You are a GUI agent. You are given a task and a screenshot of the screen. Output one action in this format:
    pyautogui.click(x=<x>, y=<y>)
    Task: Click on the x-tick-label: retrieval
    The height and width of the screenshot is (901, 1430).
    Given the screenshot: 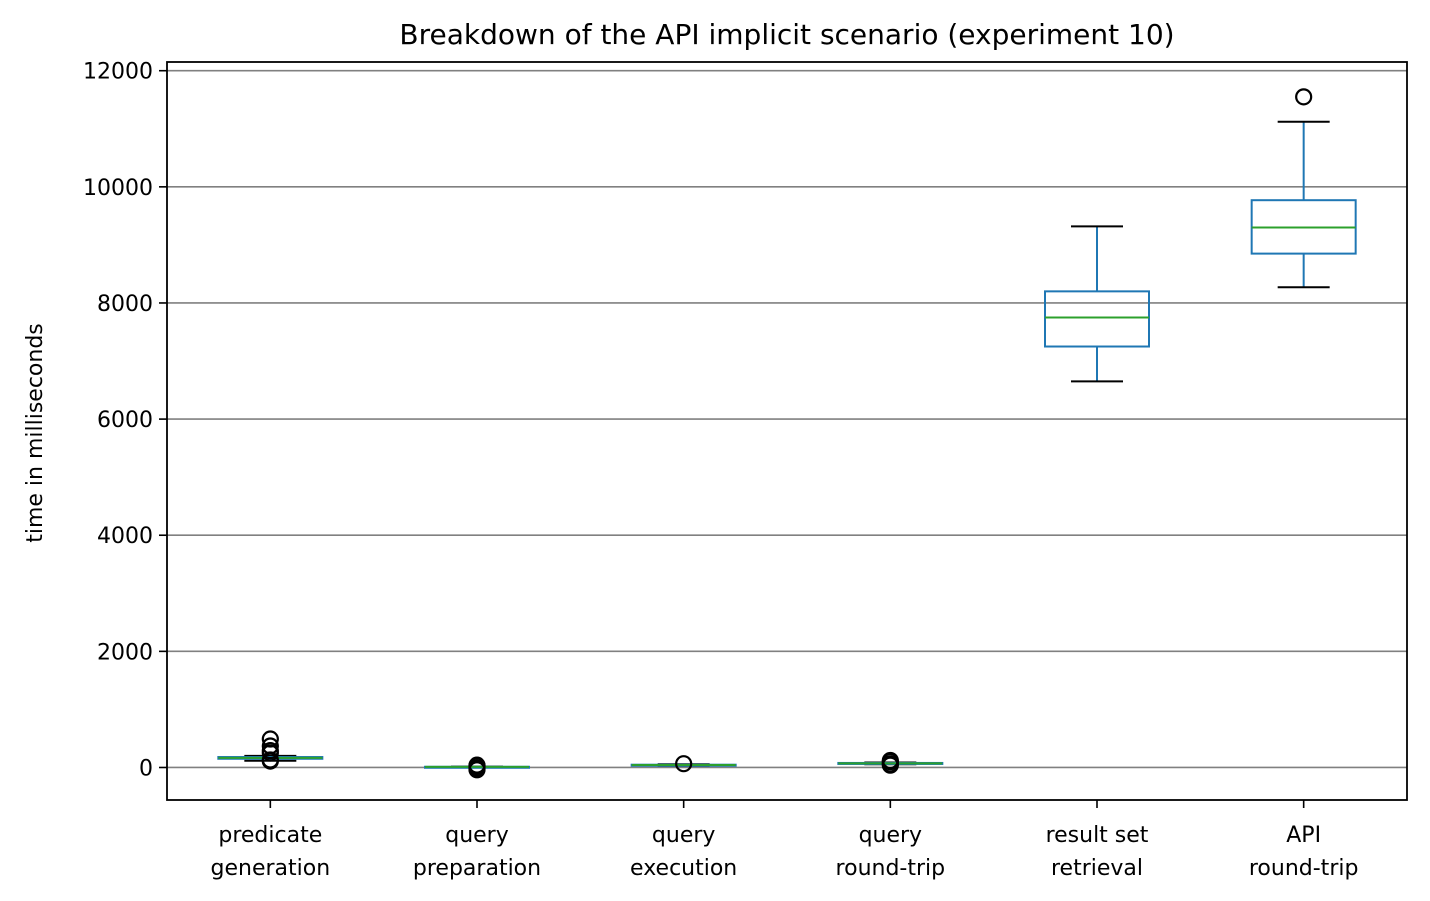 What is the action you would take?
    pyautogui.click(x=1097, y=868)
    